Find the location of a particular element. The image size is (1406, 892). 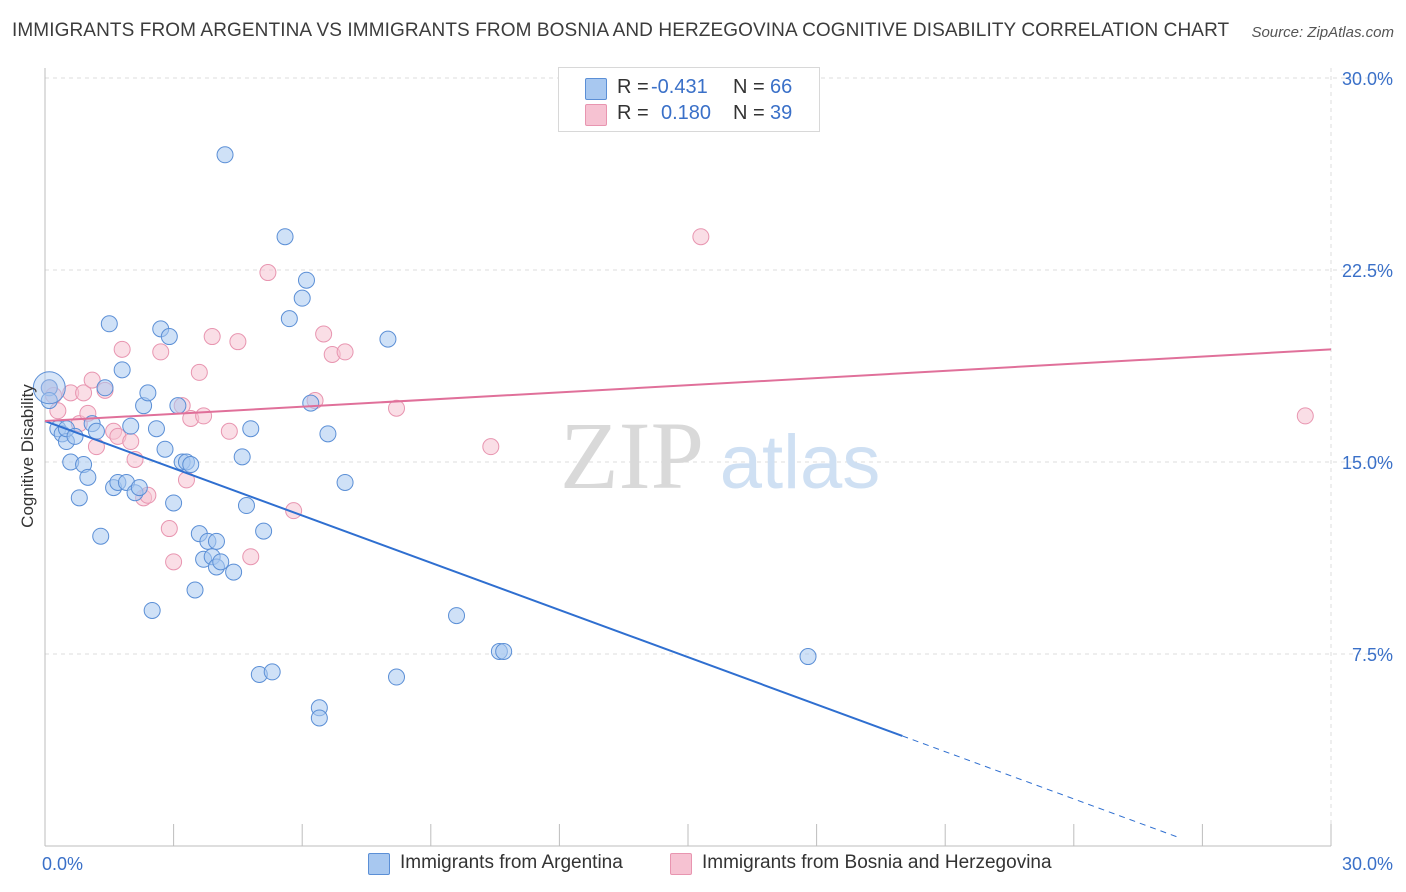

y-tick-label: 30.0% is located at coordinates (1367, 79).